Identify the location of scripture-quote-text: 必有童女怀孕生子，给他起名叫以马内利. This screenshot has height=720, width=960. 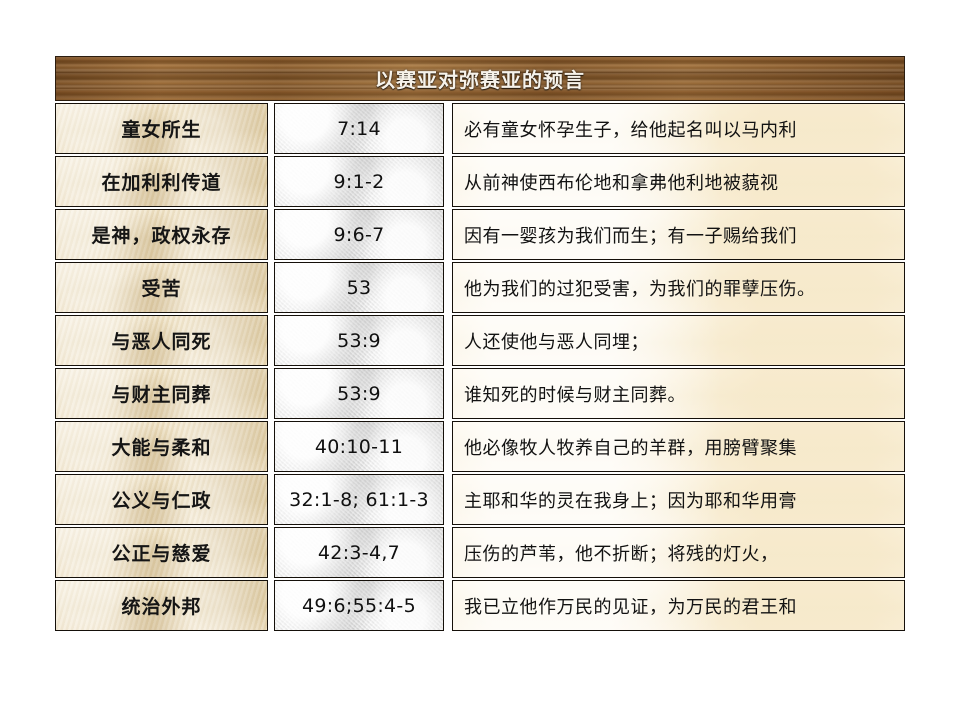
(630, 130).